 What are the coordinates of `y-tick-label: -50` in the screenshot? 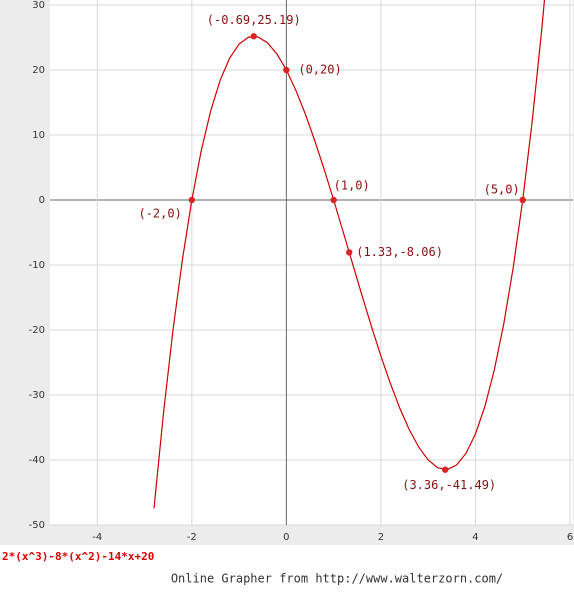 It's located at (37, 525).